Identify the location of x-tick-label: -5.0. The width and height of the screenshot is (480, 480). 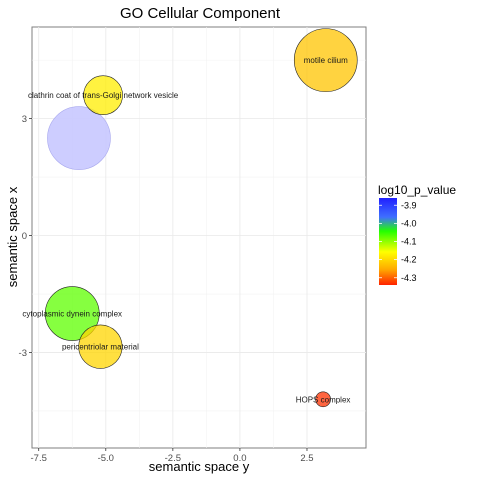
(106, 458).